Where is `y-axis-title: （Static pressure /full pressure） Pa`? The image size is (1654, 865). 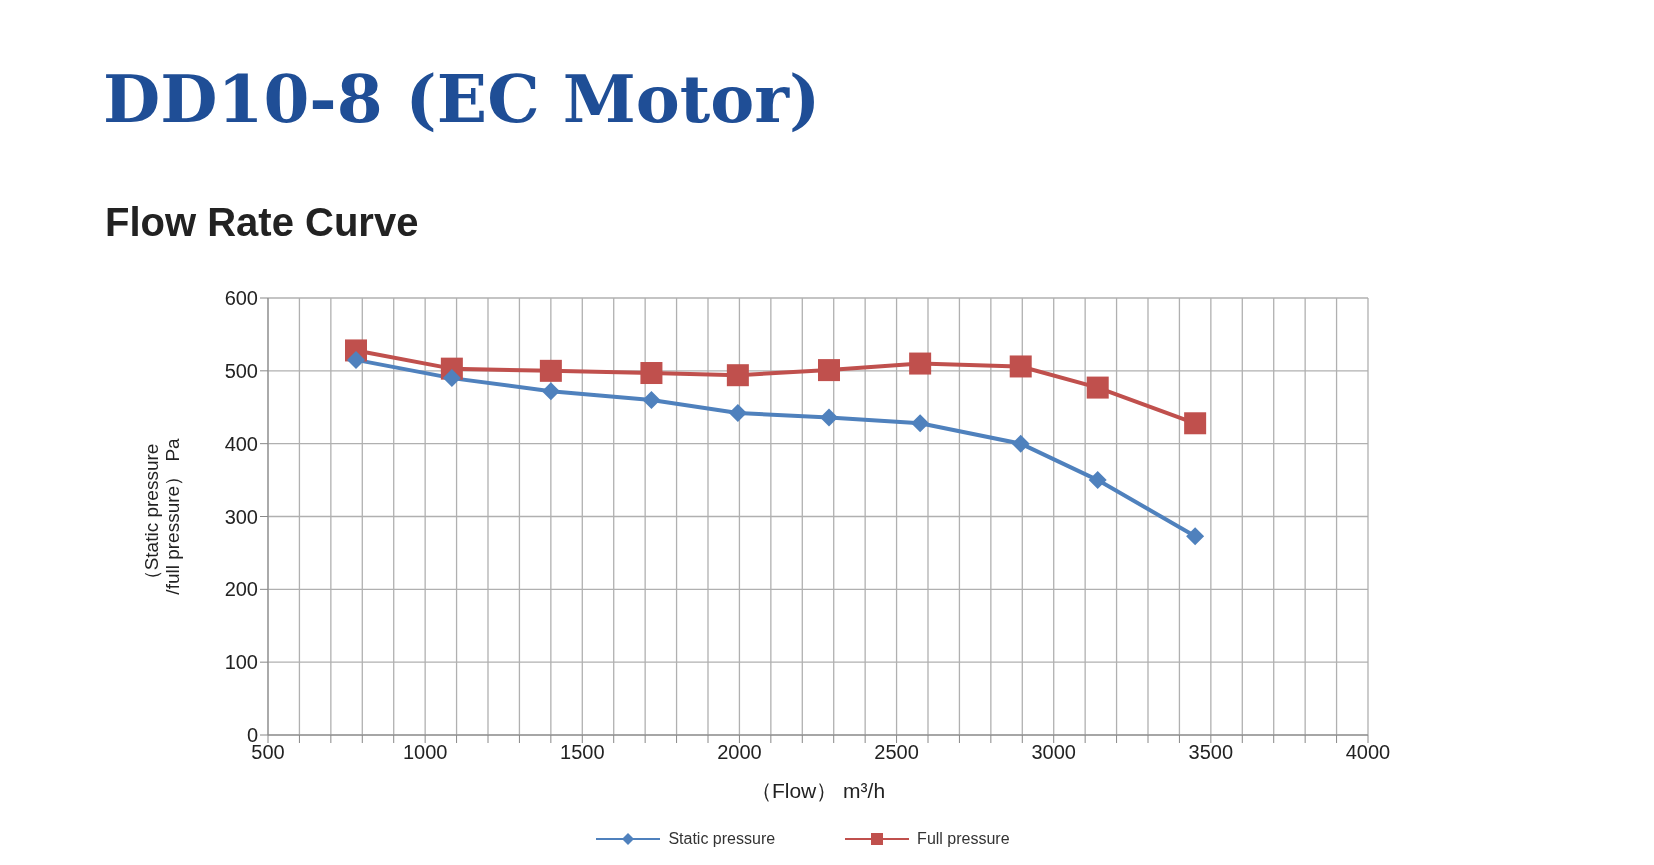
y-axis-title: （Static pressure /full pressure） Pa is located at coordinates (162, 516).